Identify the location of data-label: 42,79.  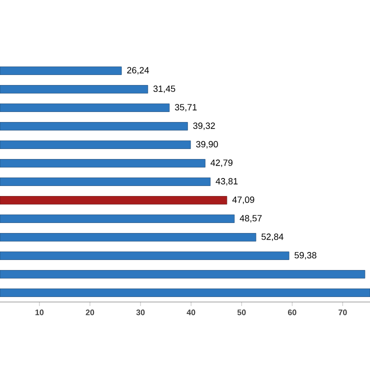
(221, 163).